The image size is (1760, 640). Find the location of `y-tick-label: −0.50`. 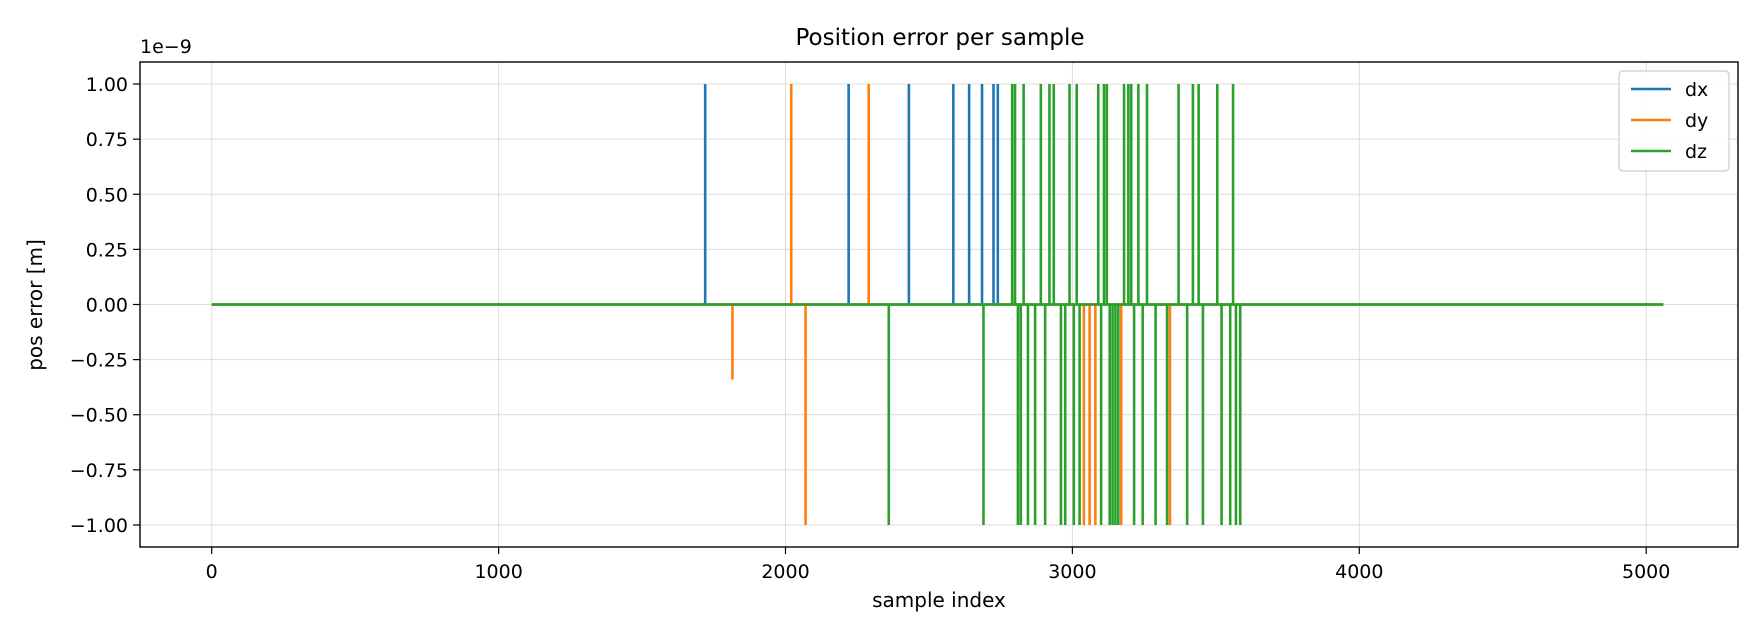

y-tick-label: −0.50 is located at coordinates (99, 416).